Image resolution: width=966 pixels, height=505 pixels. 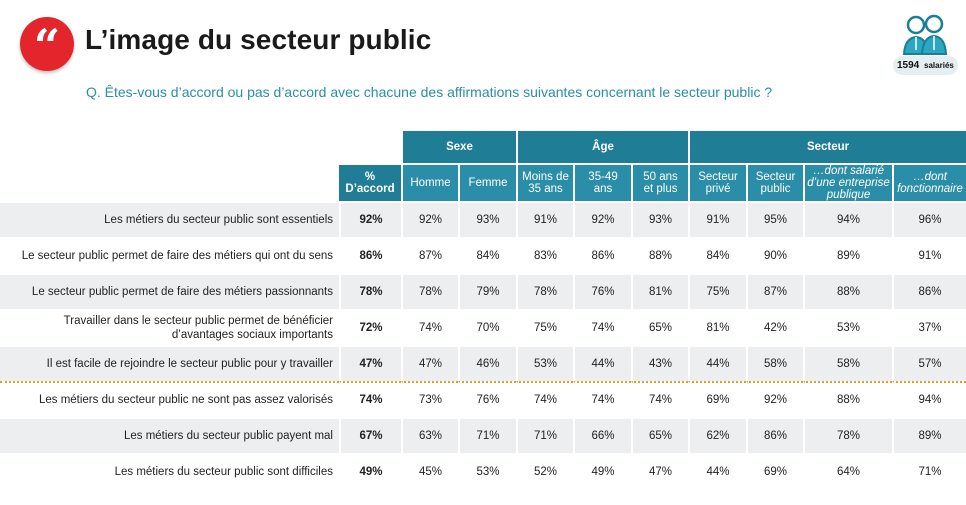 What do you see at coordinates (487, 363) in the screenshot?
I see `cell-value: 46%` at bounding box center [487, 363].